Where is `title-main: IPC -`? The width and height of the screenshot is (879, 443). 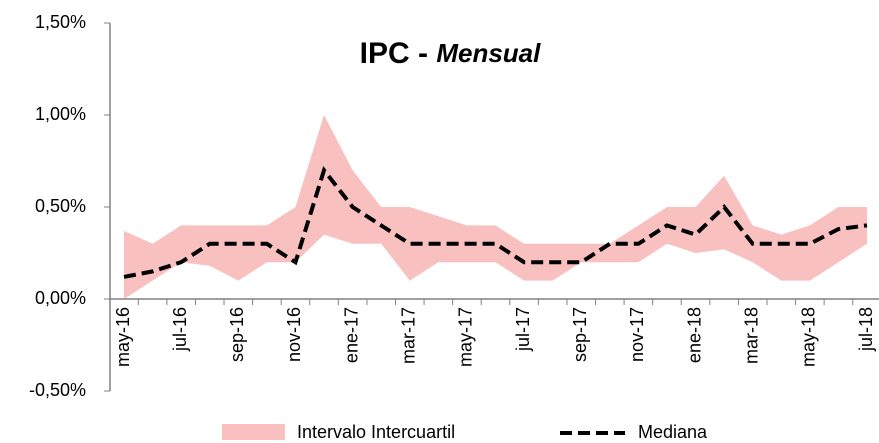
title-main: IPC - is located at coordinates (394, 53).